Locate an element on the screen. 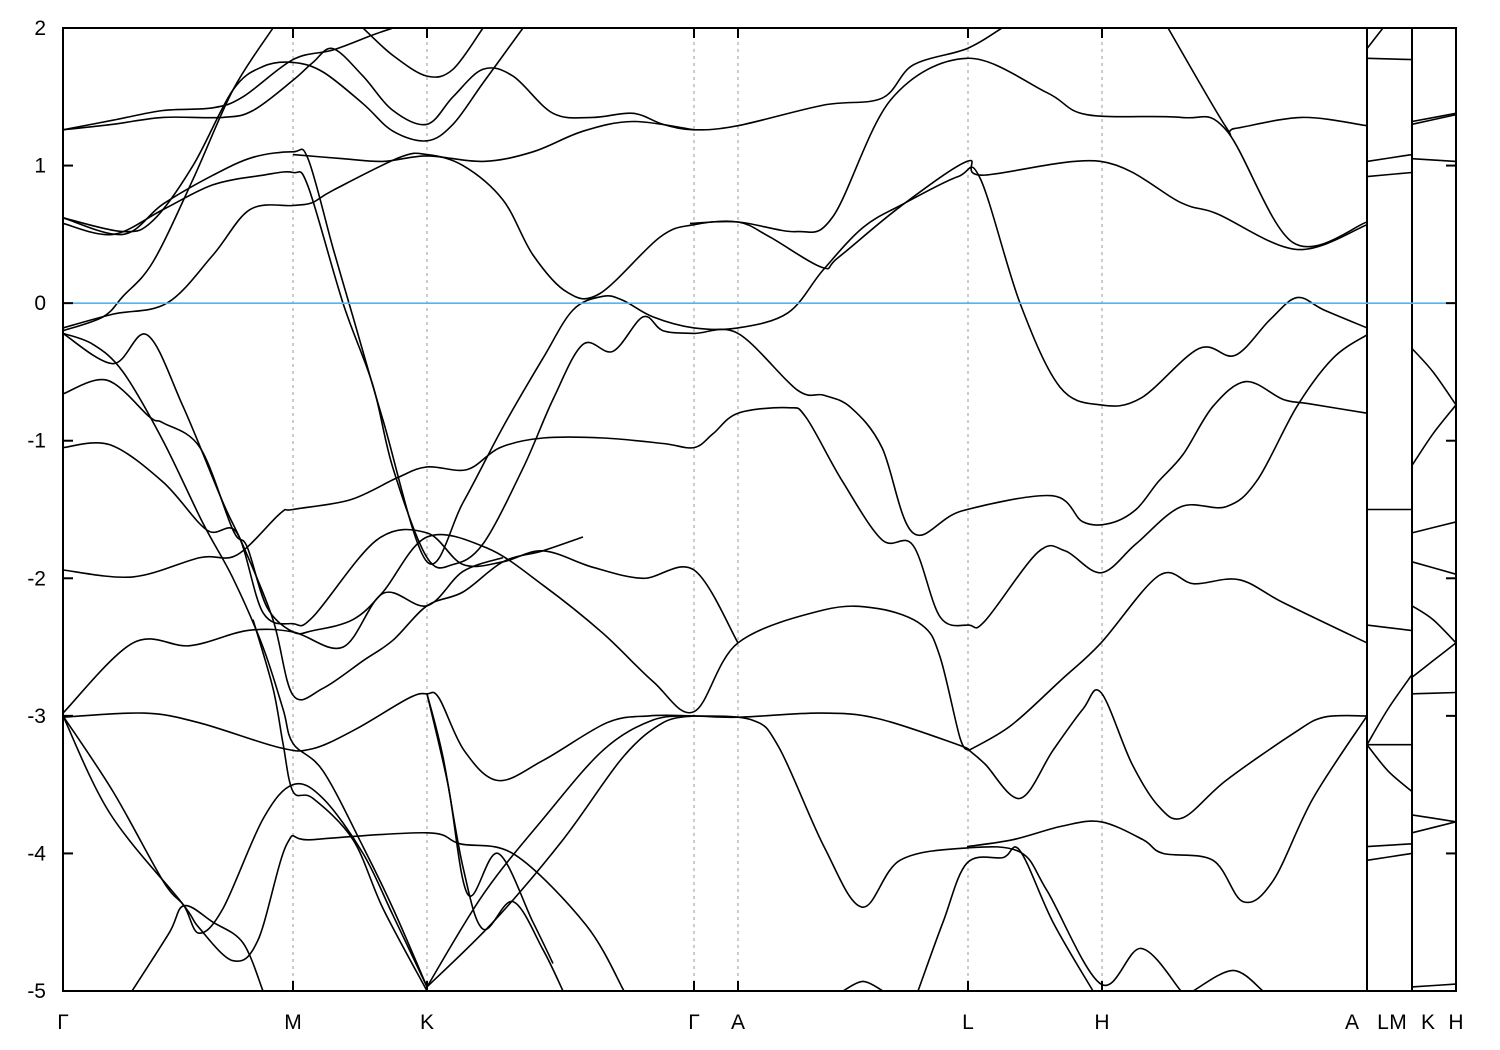  y-tick-label: -2 is located at coordinates (36, 578).